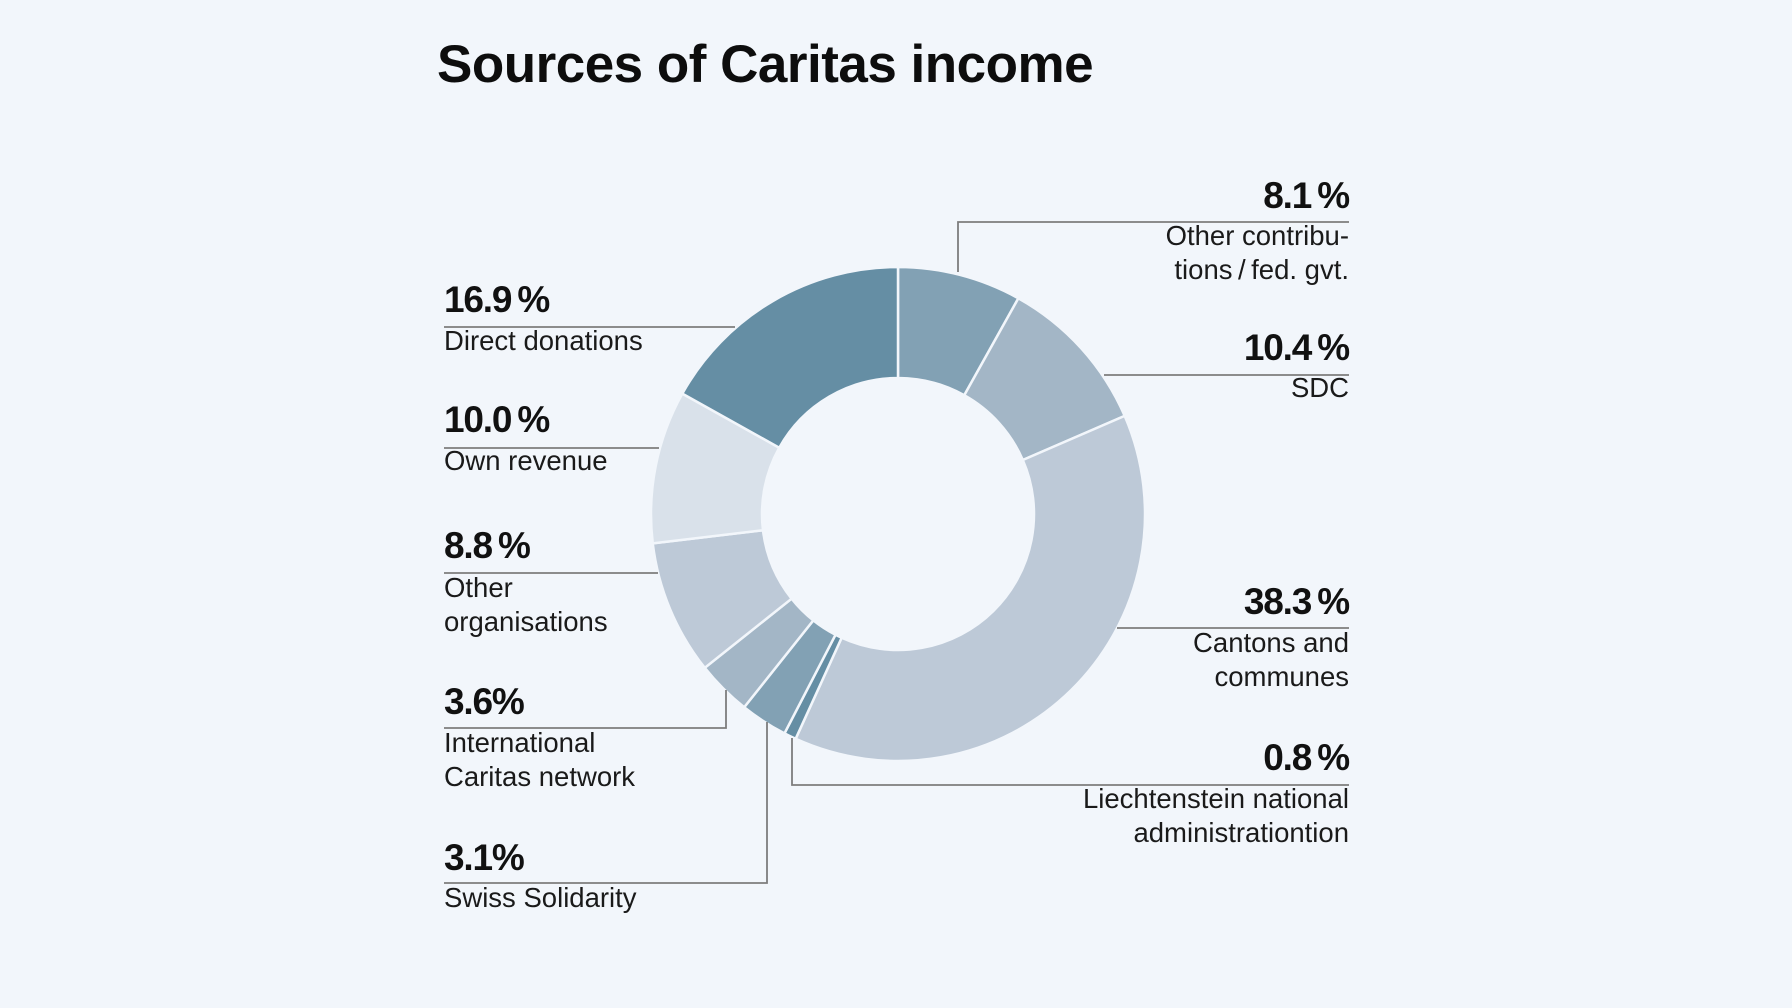 This screenshot has height=1008, width=1792. I want to click on category-label-other-orgs: Other, so click(478, 587).